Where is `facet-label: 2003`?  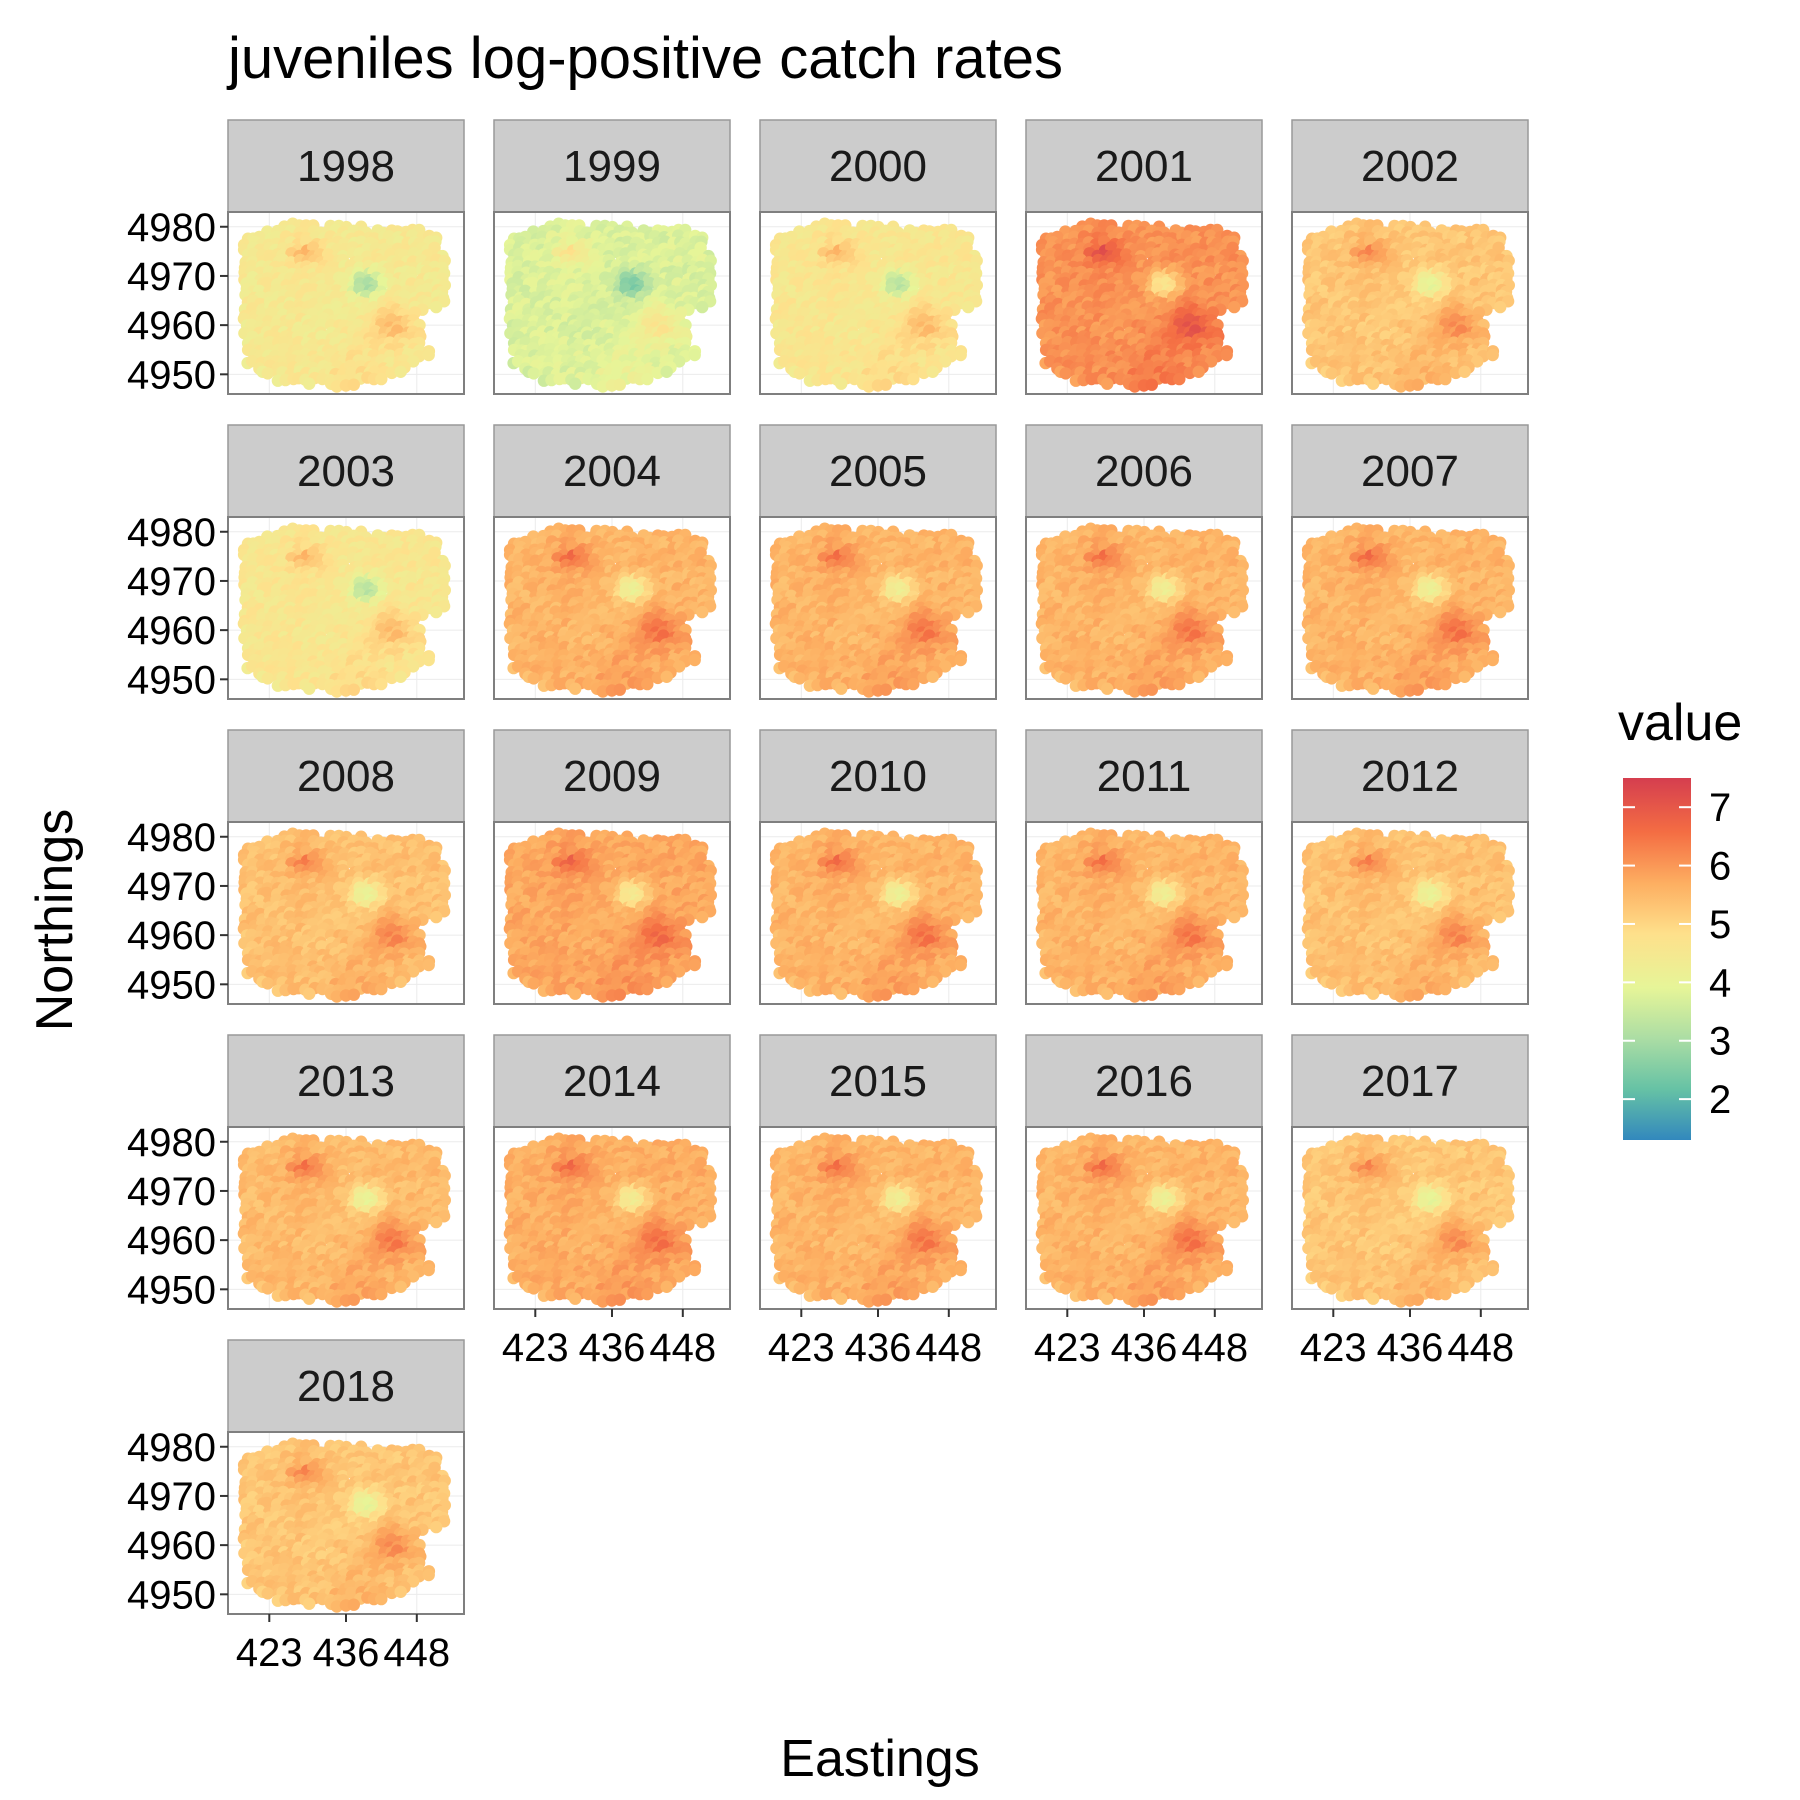 facet-label: 2003 is located at coordinates (346, 471).